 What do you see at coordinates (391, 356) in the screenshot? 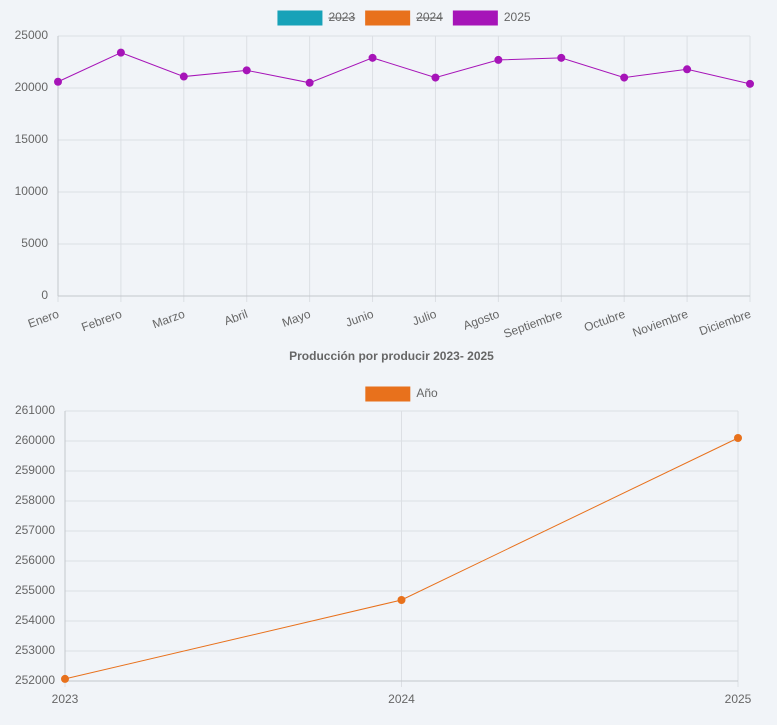
I see `chart-title: Producción por producir 2023- 2025` at bounding box center [391, 356].